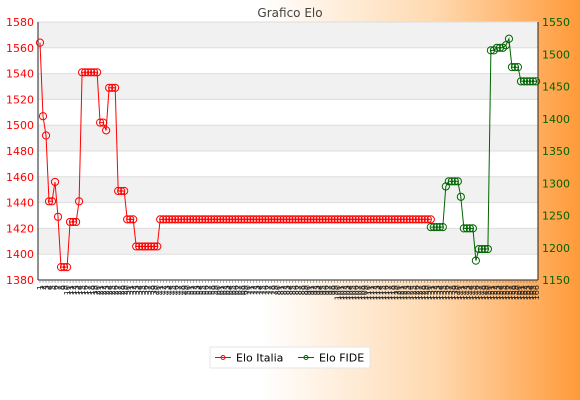 Image resolution: width=580 pixels, height=400 pixels. I want to click on left-tick-label: 1500, so click(20, 125).